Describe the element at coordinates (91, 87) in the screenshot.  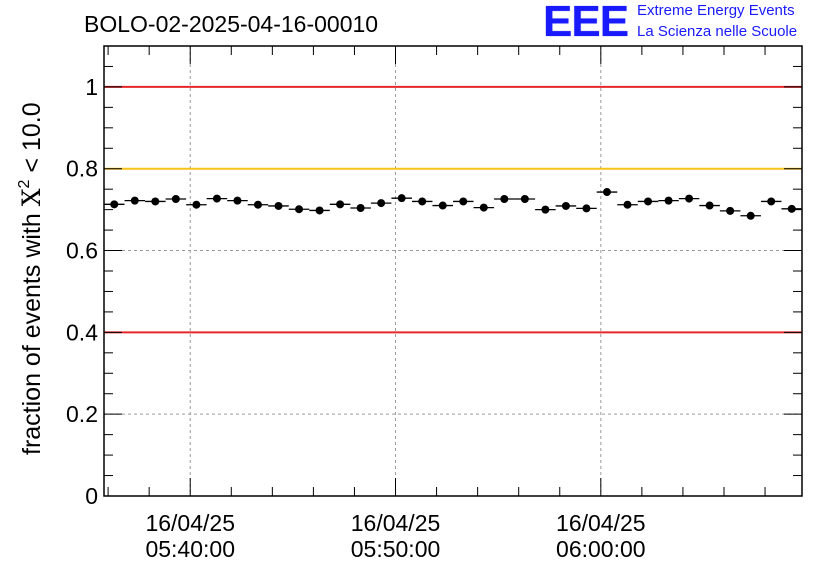
I see `y-tick-label: 1` at that location.